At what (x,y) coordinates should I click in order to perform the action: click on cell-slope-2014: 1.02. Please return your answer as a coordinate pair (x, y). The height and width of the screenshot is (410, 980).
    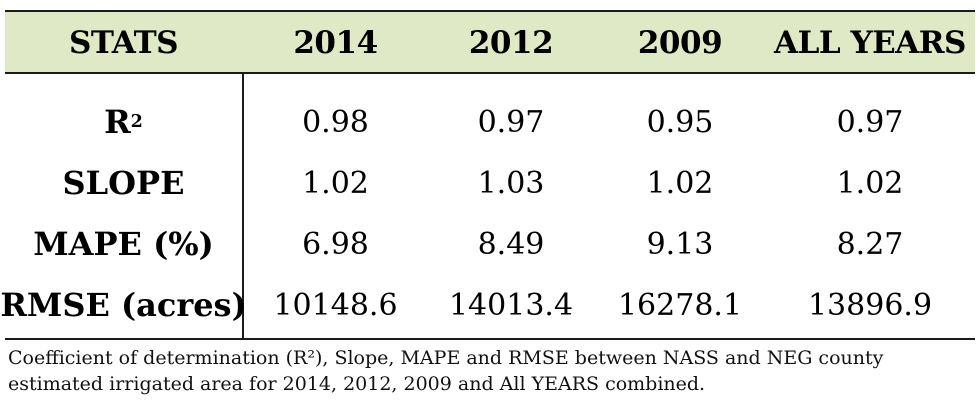
    Looking at the image, I should click on (335, 183).